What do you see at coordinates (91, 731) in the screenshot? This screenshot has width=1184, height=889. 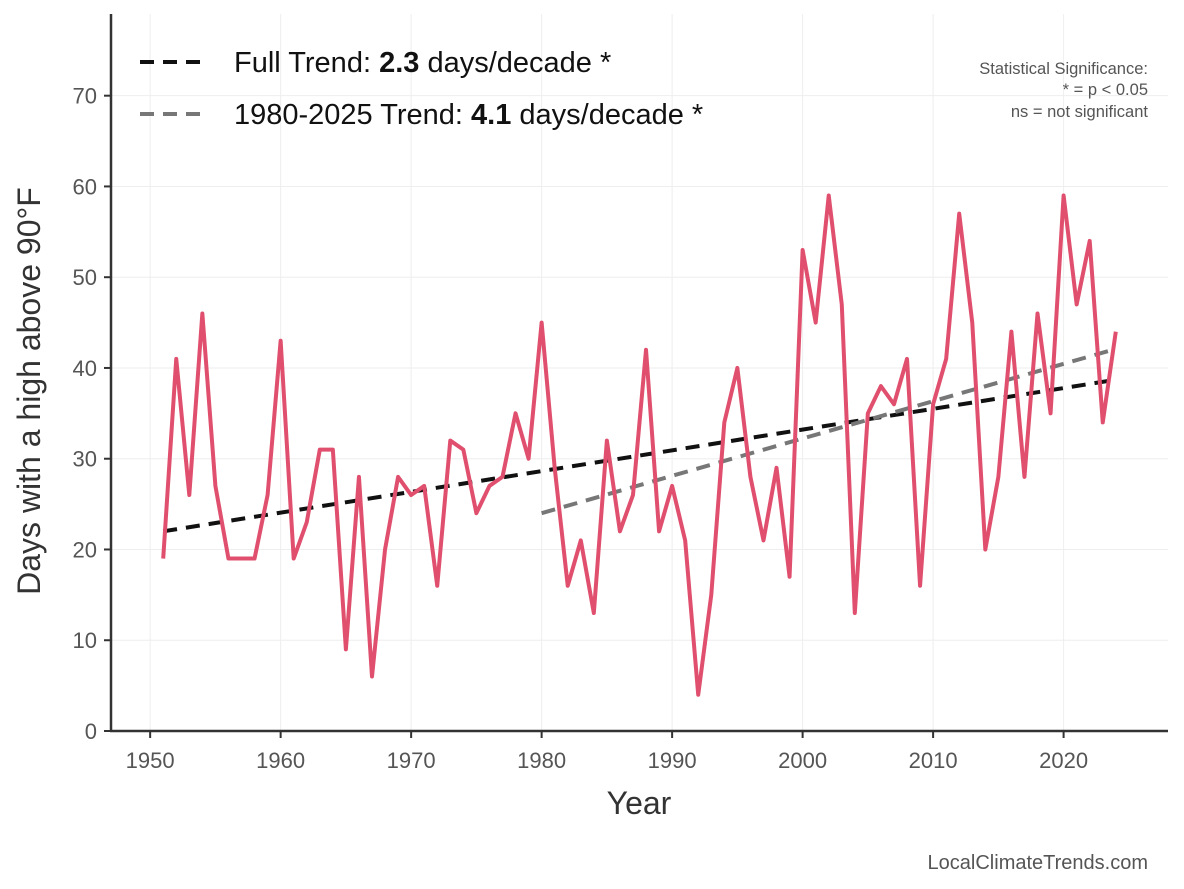 I see `y-tick-label-0: 0` at bounding box center [91, 731].